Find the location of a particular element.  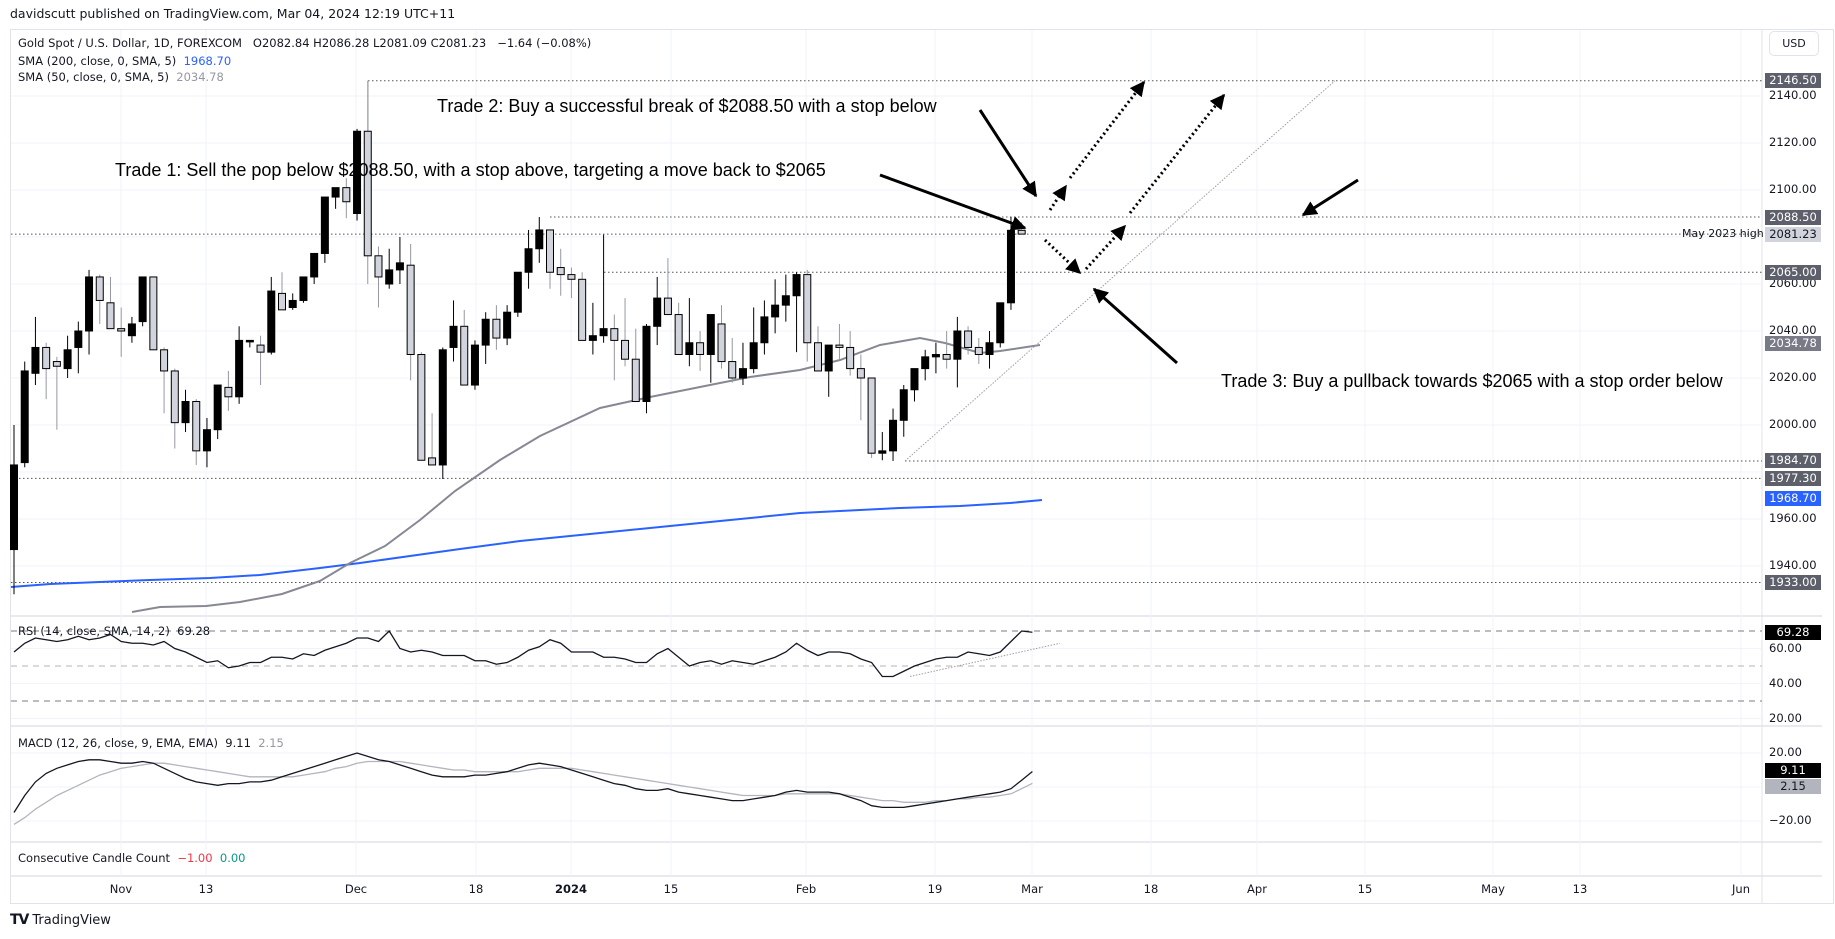

dotted-arrow-rebound is located at coordinates (1105, 247).